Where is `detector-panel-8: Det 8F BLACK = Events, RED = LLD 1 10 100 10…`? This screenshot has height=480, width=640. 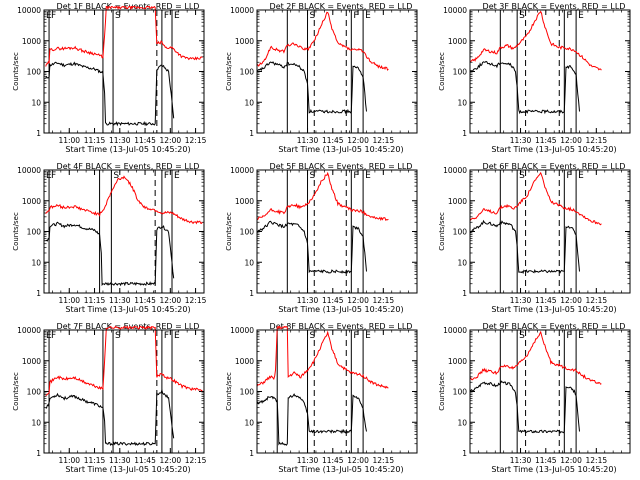 detector-panel-8: Det 8F BLACK = Events, RED = LLD 1 10 100 10… is located at coordinates (319, 400).